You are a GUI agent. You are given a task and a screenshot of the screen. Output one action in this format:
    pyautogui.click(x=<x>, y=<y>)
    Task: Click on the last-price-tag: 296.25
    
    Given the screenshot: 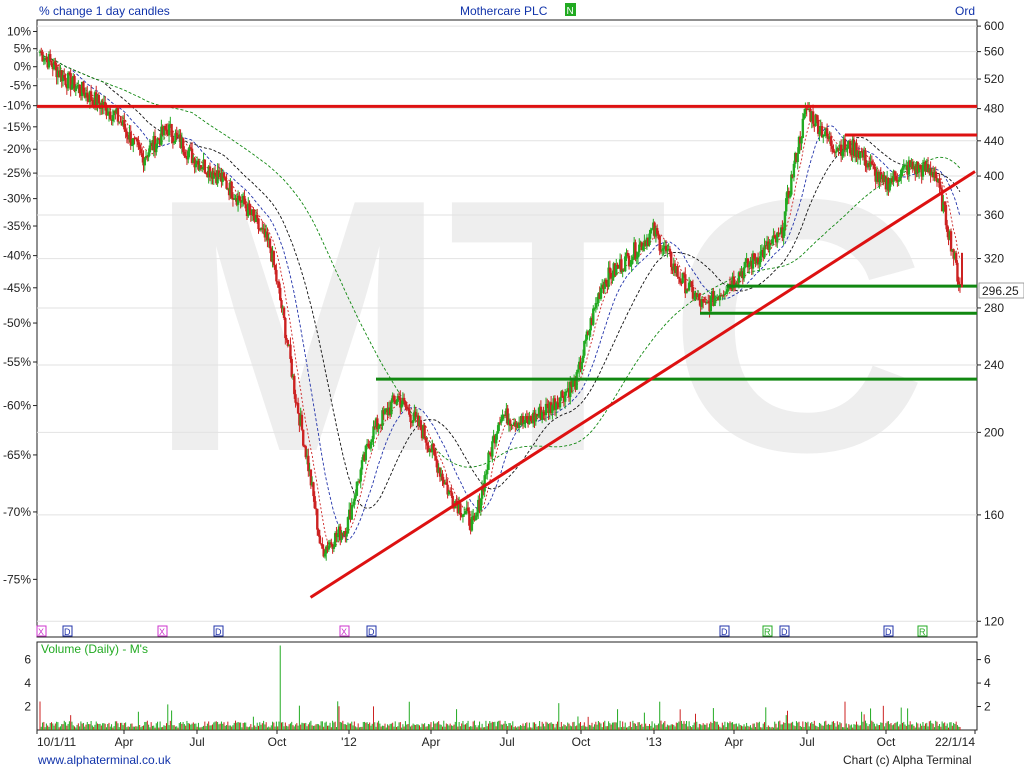 What is the action you would take?
    pyautogui.click(x=1001, y=290)
    